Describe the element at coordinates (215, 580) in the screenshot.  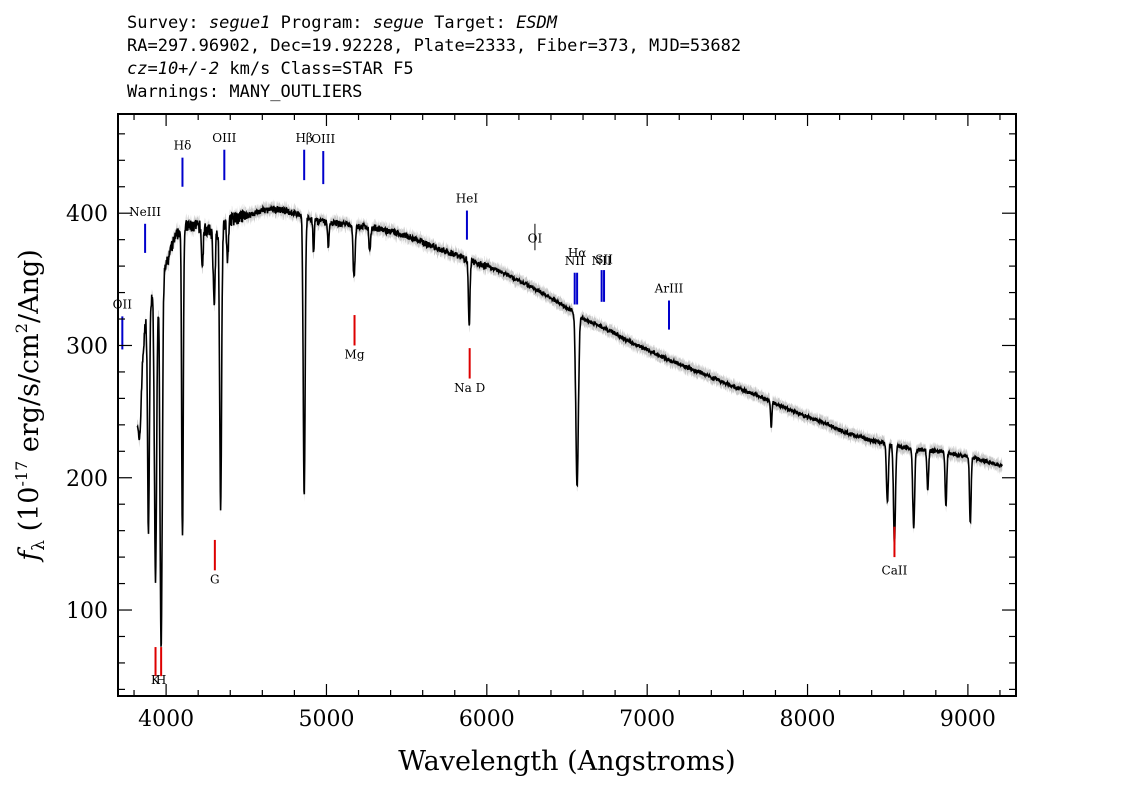
I see `line-marker-label: G` at that location.